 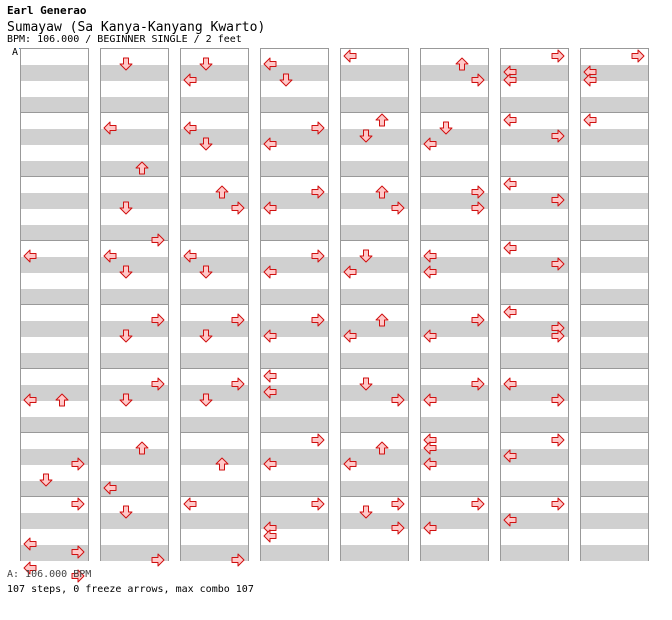 I want to click on song-title: Sumayaw (Sa Kanya-Kanyang Kwarto), so click(x=136, y=27).